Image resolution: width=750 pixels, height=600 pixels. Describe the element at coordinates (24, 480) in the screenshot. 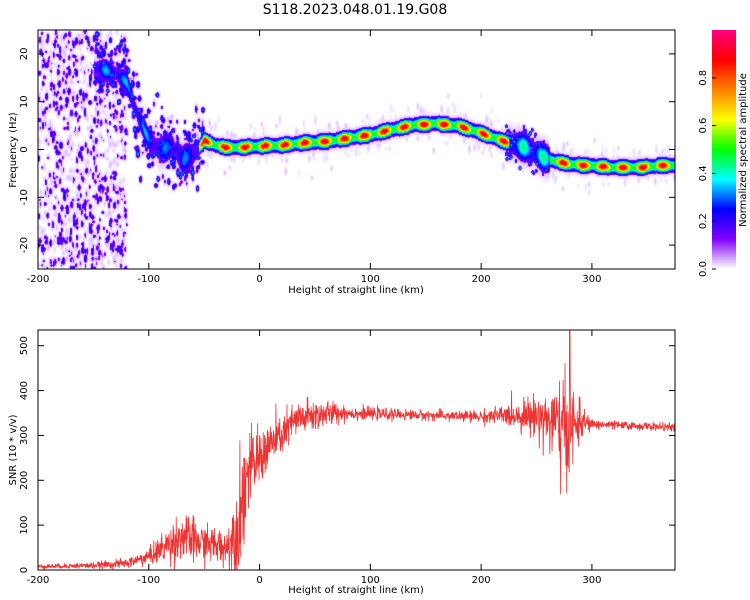

I see `snr-y-tick-label: 200` at that location.